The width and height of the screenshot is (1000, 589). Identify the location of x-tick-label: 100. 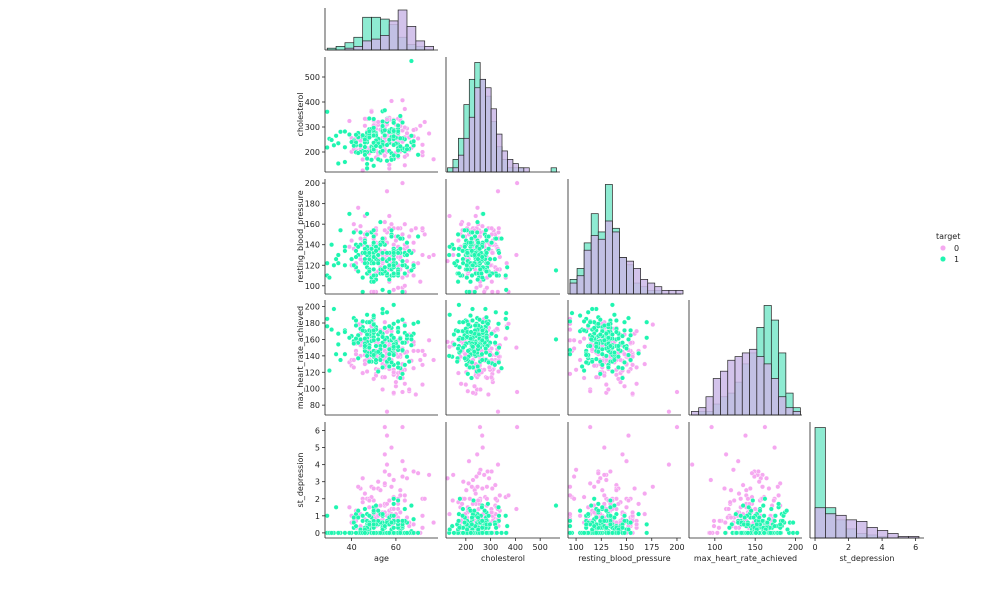
(575, 547).